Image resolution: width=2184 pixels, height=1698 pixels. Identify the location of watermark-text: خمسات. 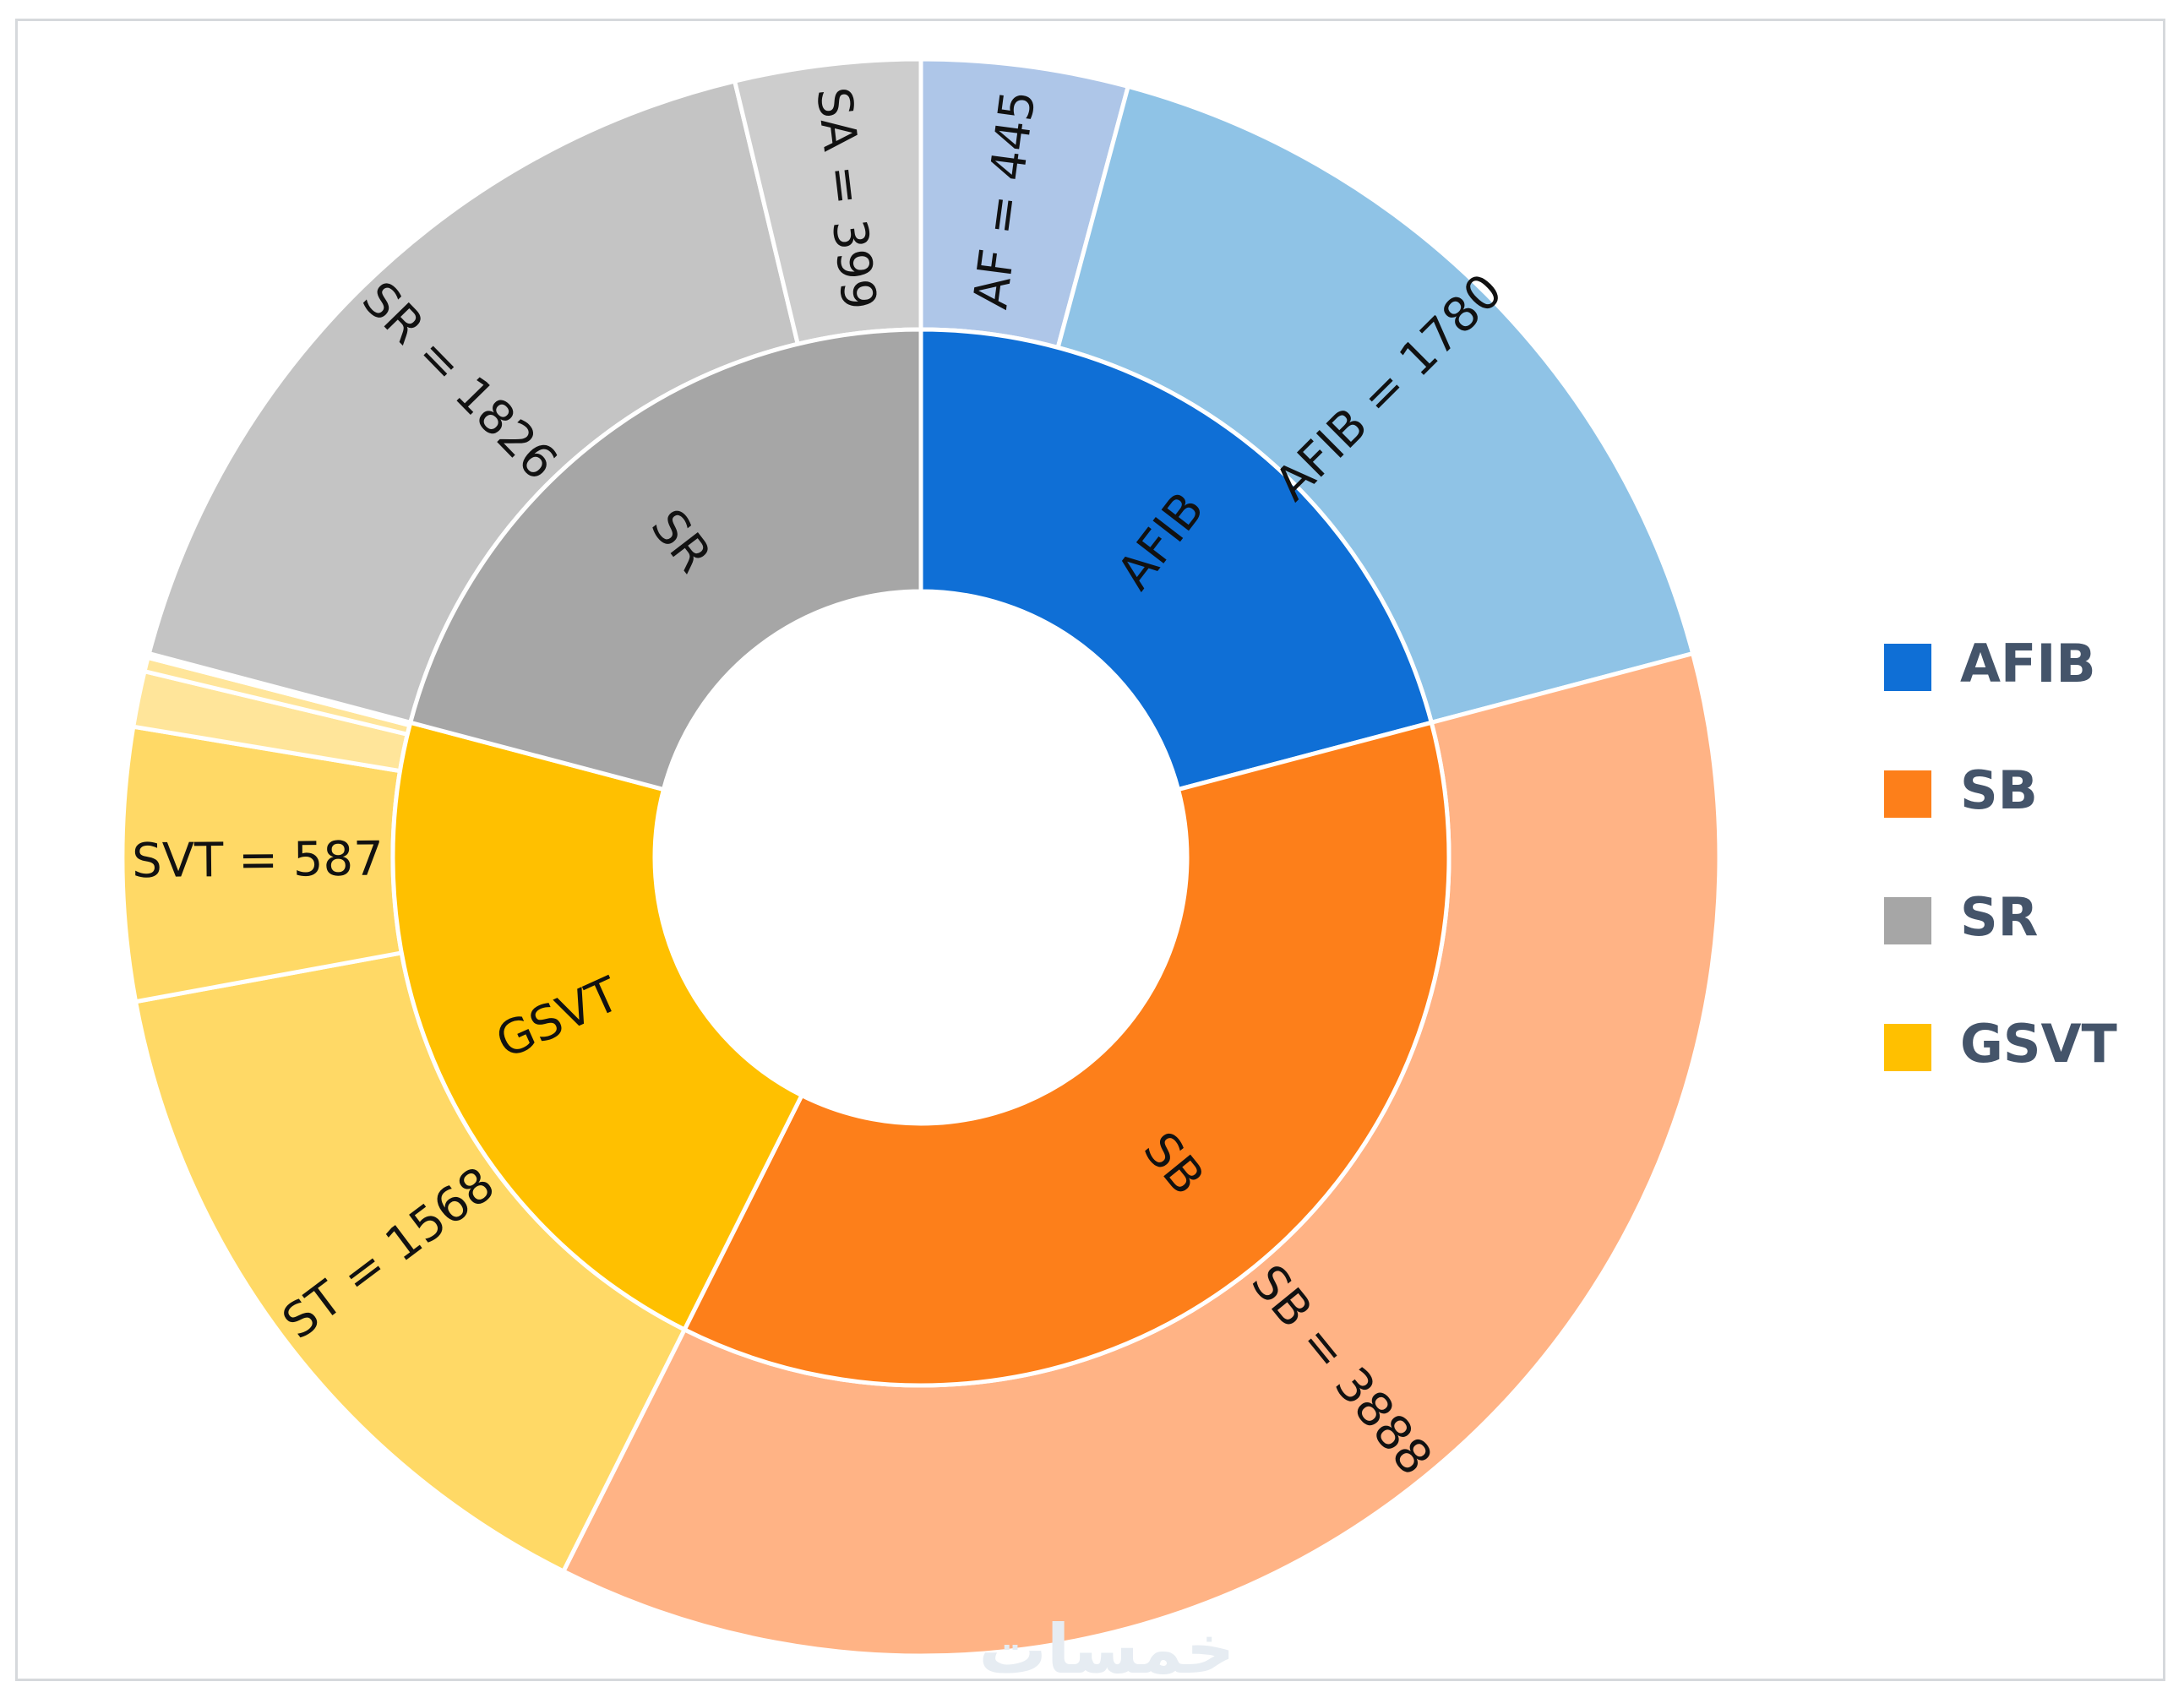
(1106, 1649).